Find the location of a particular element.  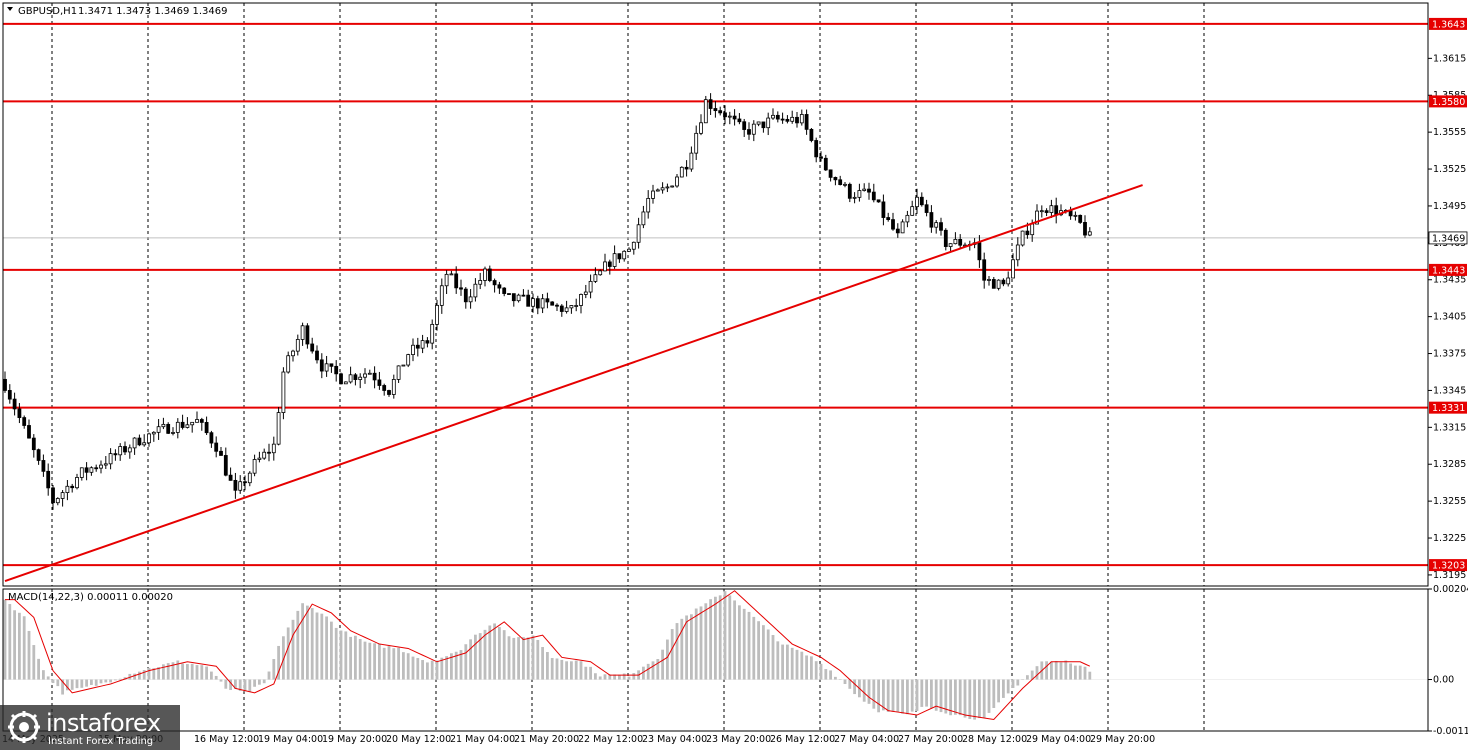

collapse-arrow-icon is located at coordinates (10, 9).